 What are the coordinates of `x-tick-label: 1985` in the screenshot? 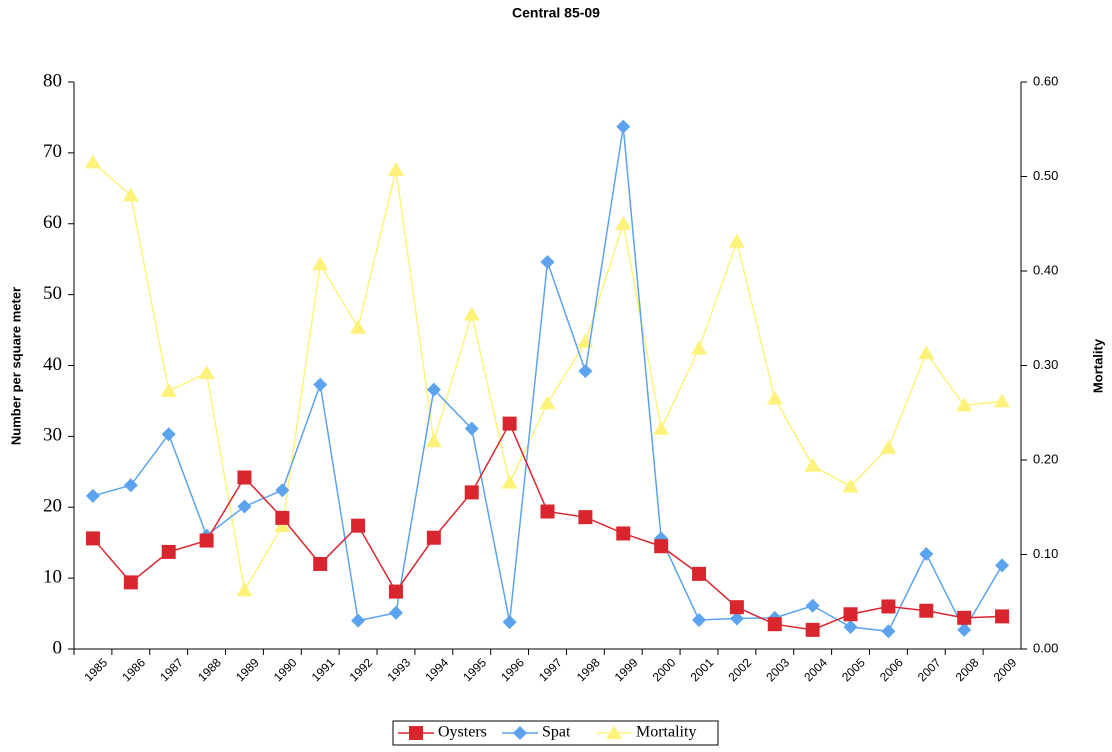 It's located at (95, 669).